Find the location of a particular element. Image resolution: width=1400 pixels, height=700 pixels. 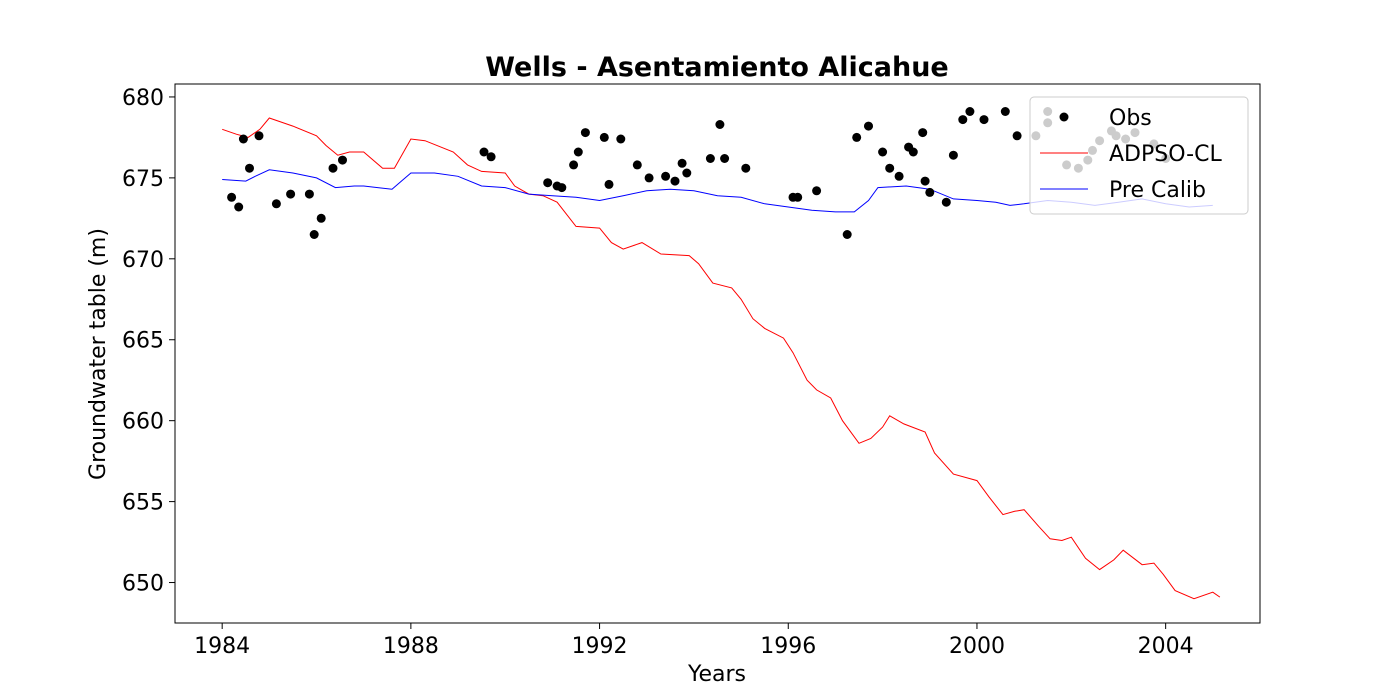

y-tick-label: 665 is located at coordinates (143, 341).